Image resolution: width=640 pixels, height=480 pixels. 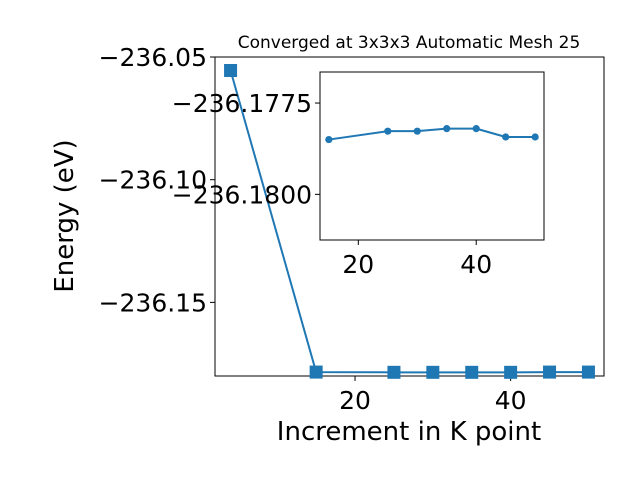 I want to click on x-axis-label: Increment in K point, so click(x=409, y=432).